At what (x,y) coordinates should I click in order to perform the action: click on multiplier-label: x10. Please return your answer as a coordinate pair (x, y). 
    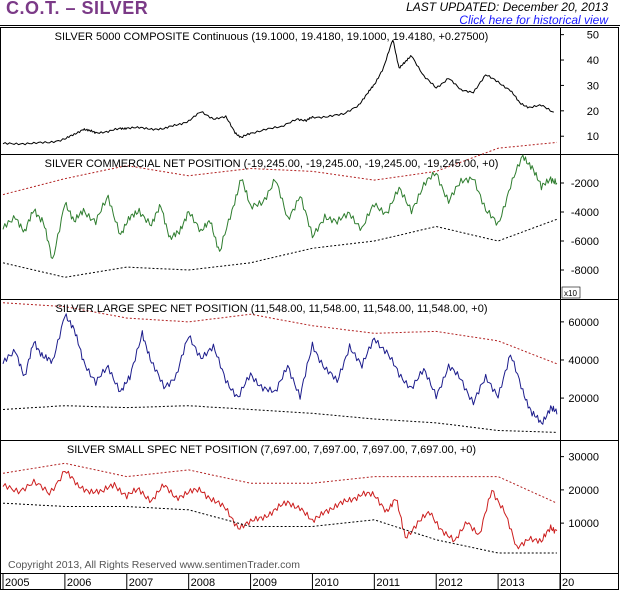
    Looking at the image, I should click on (570, 293).